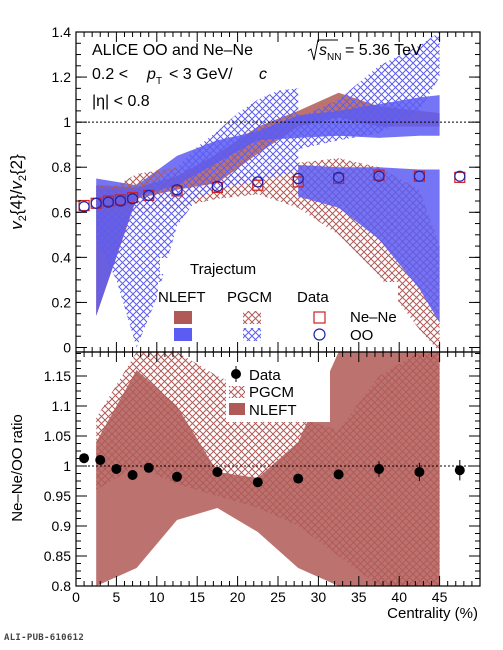 Image resolution: width=503 pixels, height=650 pixels. What do you see at coordinates (399, 597) in the screenshot?
I see `x-tick-label: 40` at bounding box center [399, 597].